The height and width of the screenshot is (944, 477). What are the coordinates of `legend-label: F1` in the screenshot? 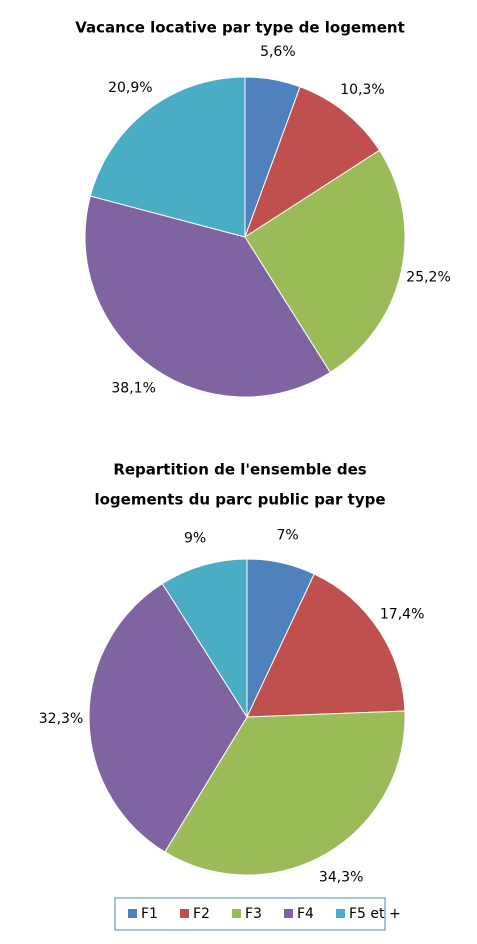 It's located at (149, 914).